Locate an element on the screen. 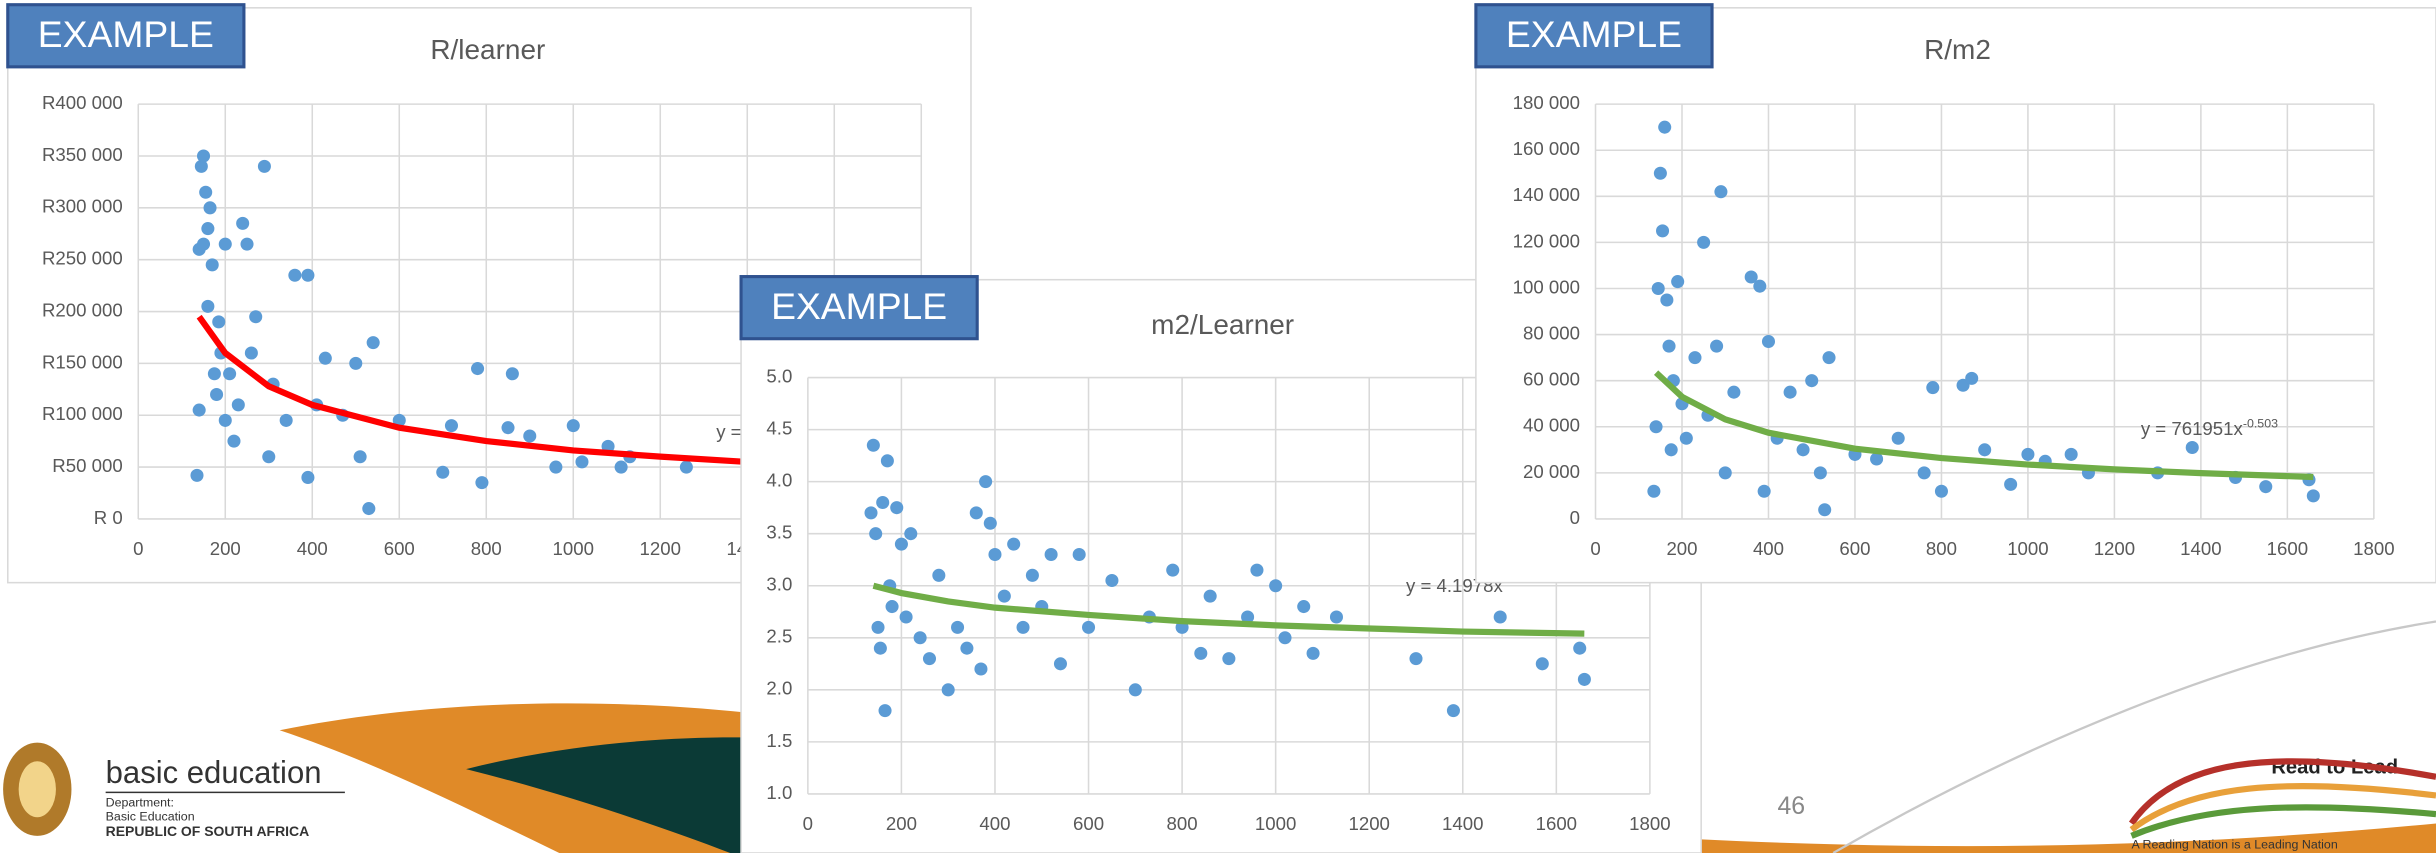 The height and width of the screenshot is (853, 2436). x-tick-label: 1600 is located at coordinates (2287, 548).